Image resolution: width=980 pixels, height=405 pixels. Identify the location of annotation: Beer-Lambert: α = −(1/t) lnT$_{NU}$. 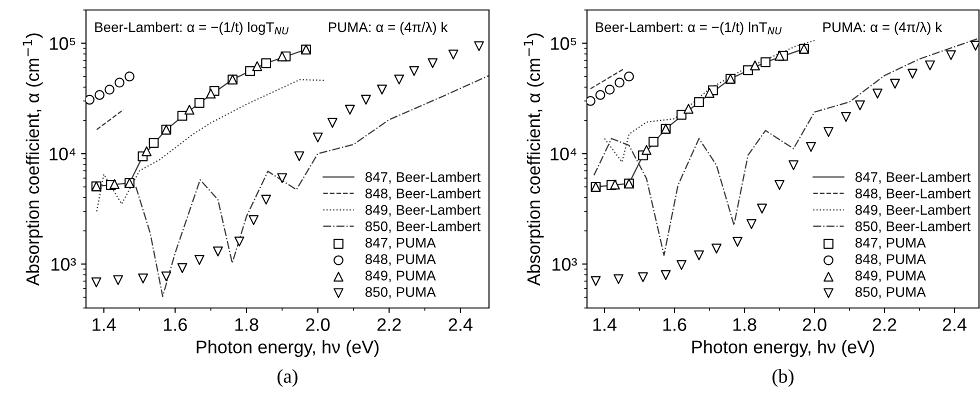
(689, 28).